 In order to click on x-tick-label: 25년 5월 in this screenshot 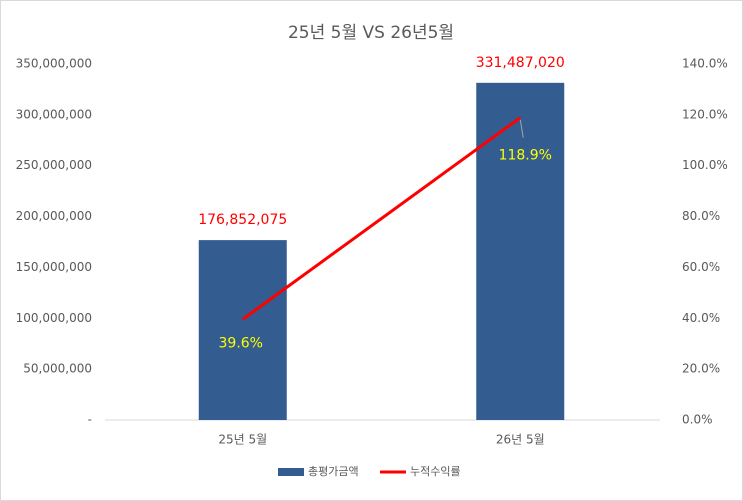, I will do `click(242, 440)`.